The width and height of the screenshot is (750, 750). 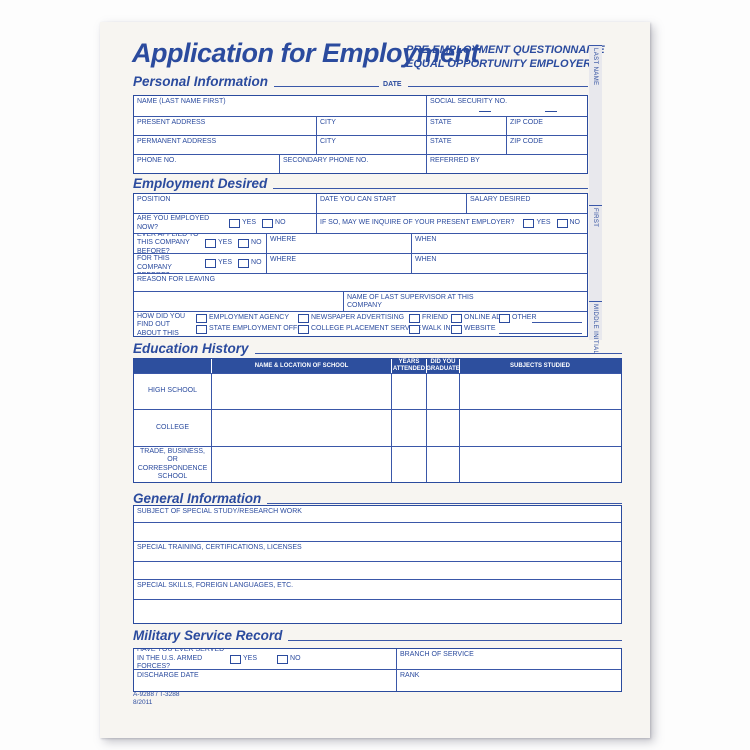 What do you see at coordinates (466, 145) in the screenshot?
I see `permanent-state-field: STATE` at bounding box center [466, 145].